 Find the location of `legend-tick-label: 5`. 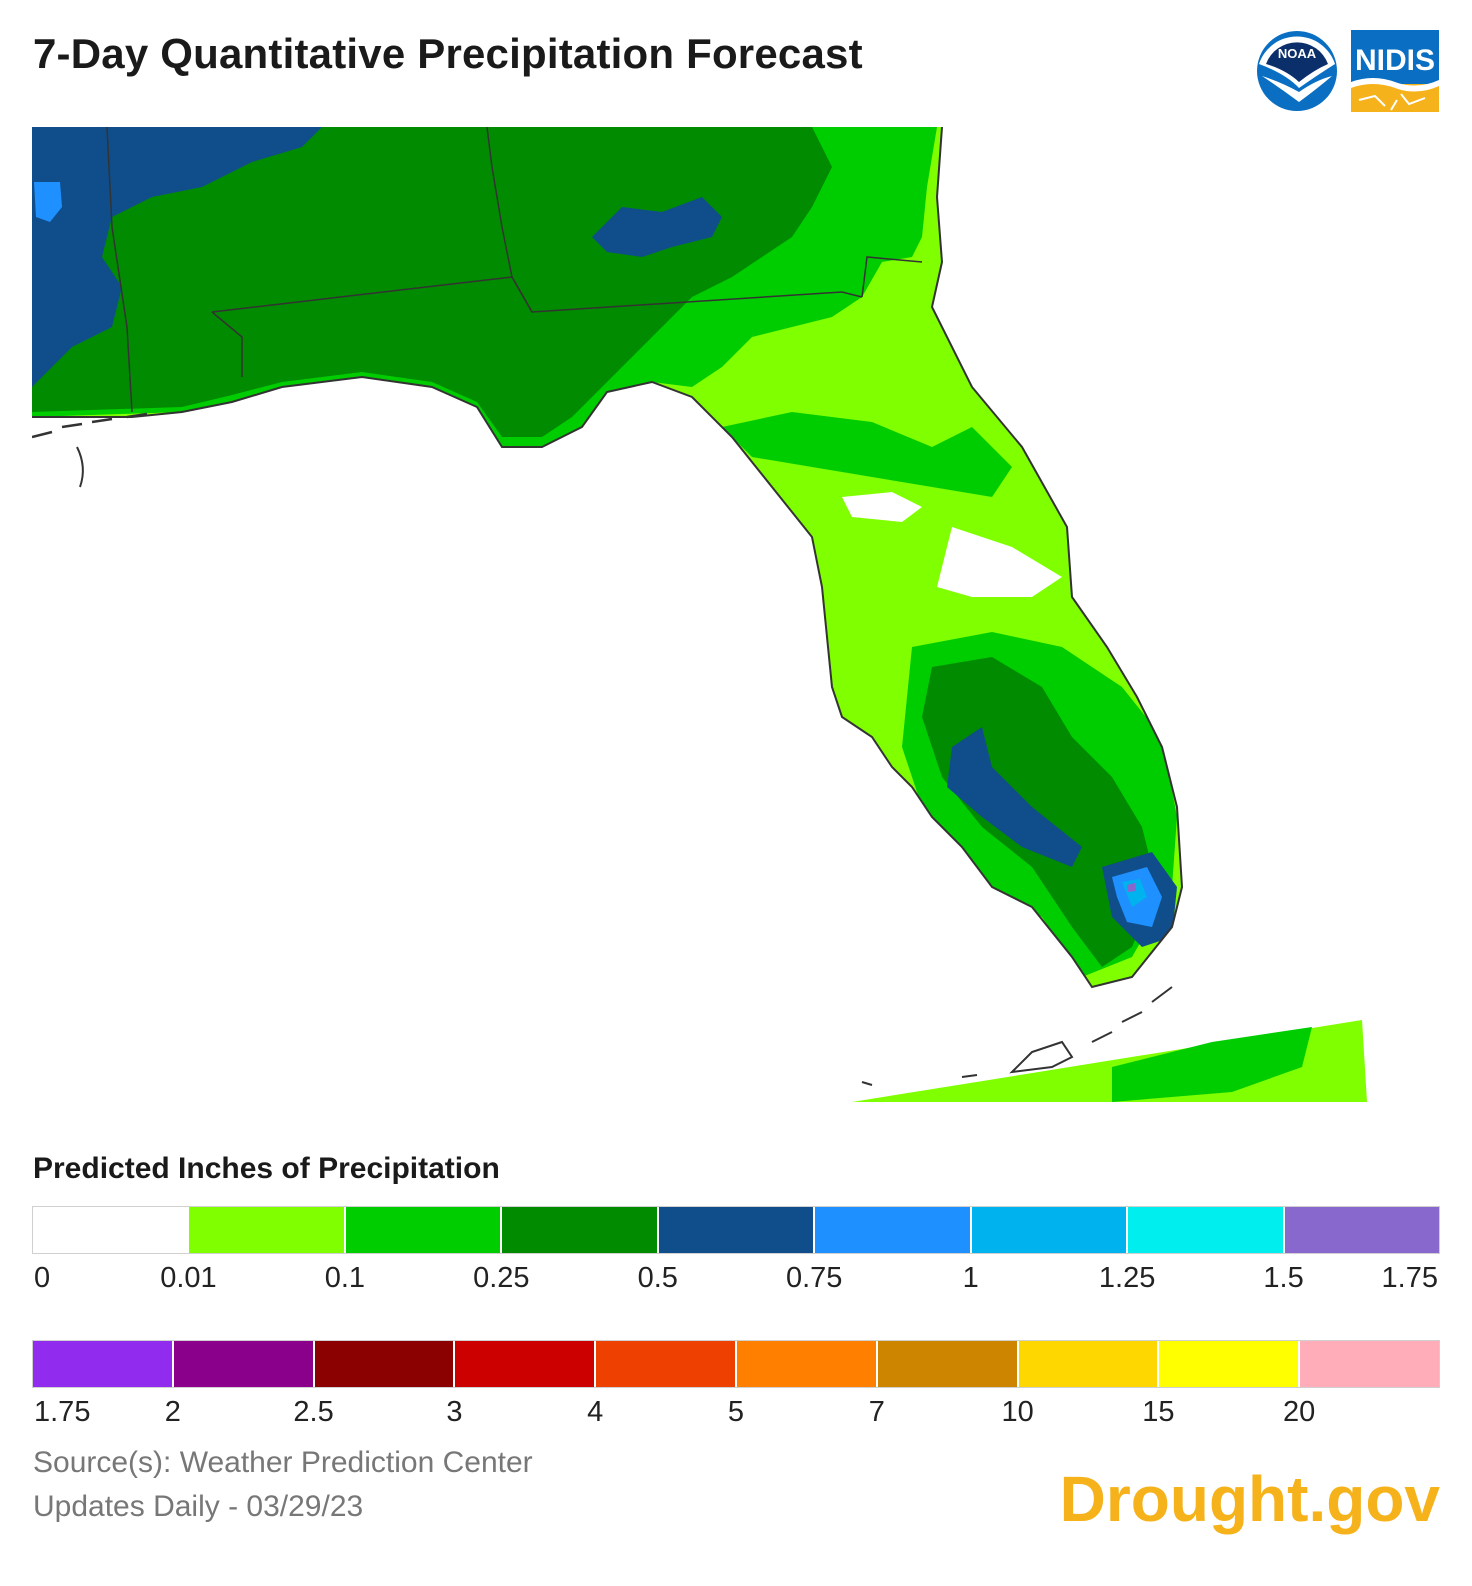

legend-tick-label: 5 is located at coordinates (736, 1412).